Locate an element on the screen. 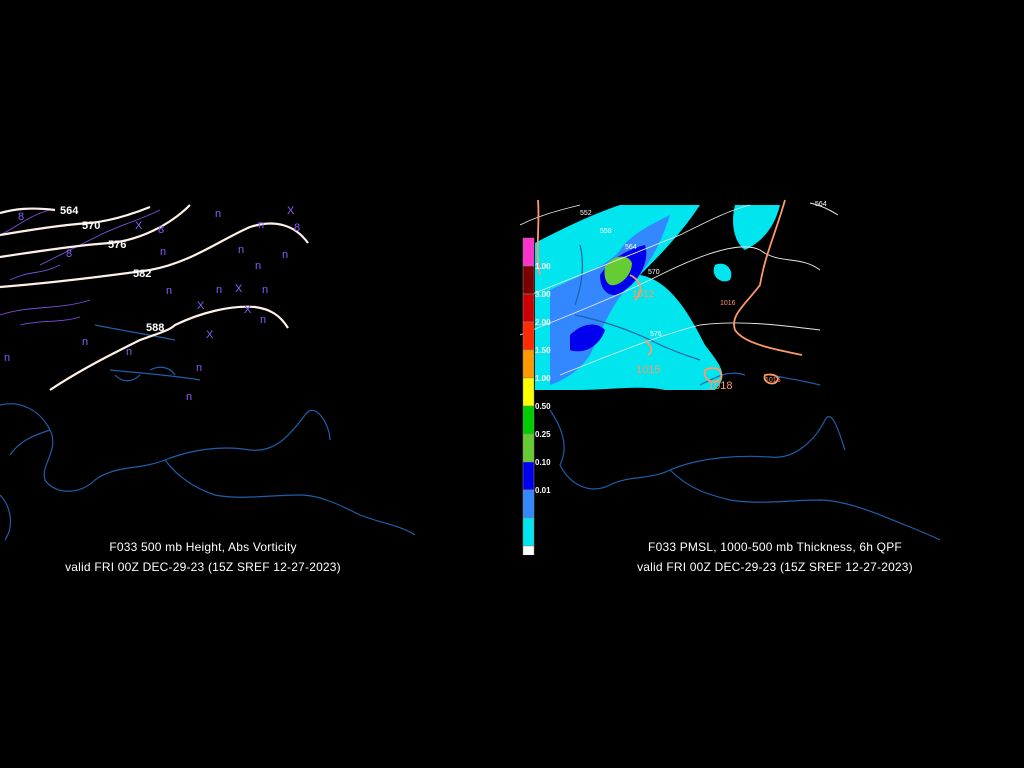 The height and width of the screenshot is (768, 1024). qpf-green-area is located at coordinates (618, 271).